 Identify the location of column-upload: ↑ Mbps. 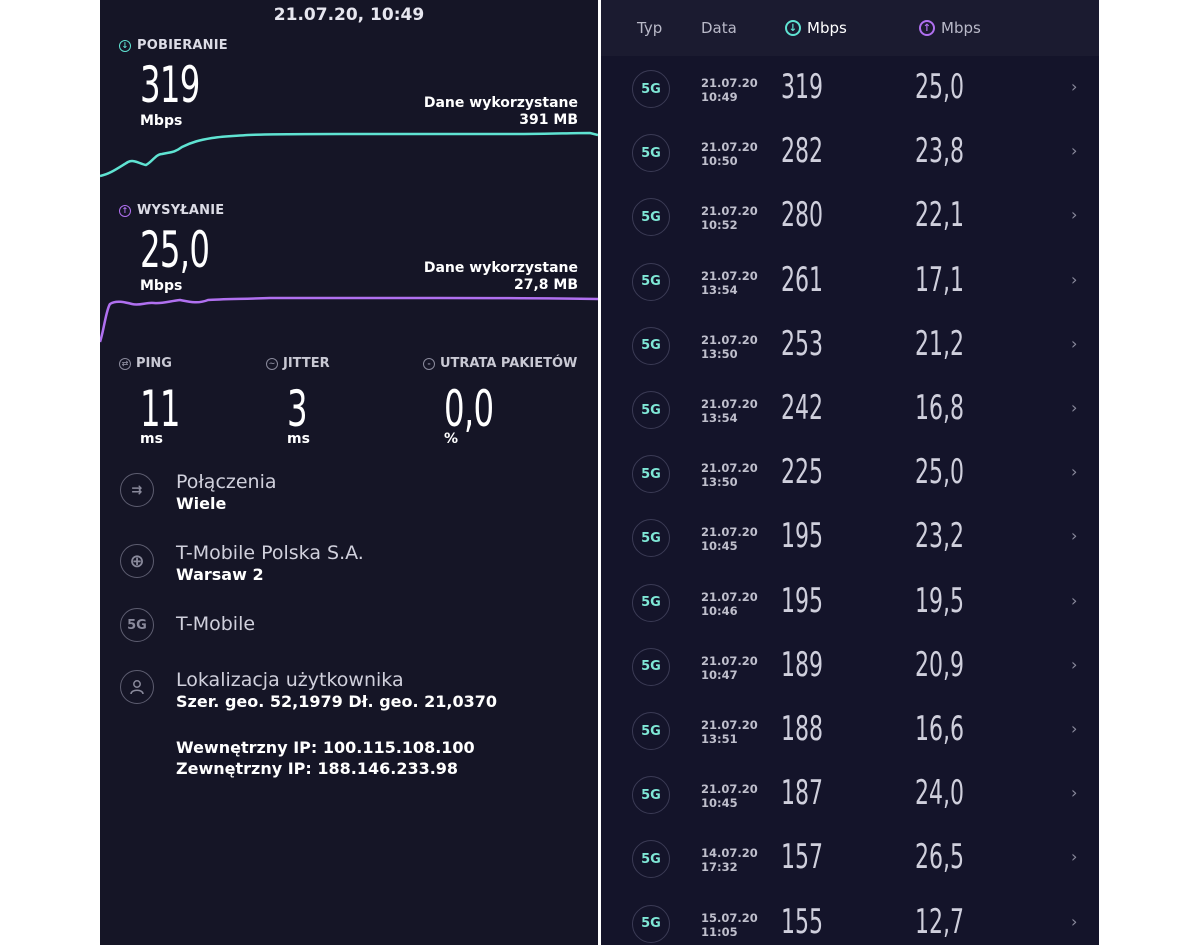
(950, 28).